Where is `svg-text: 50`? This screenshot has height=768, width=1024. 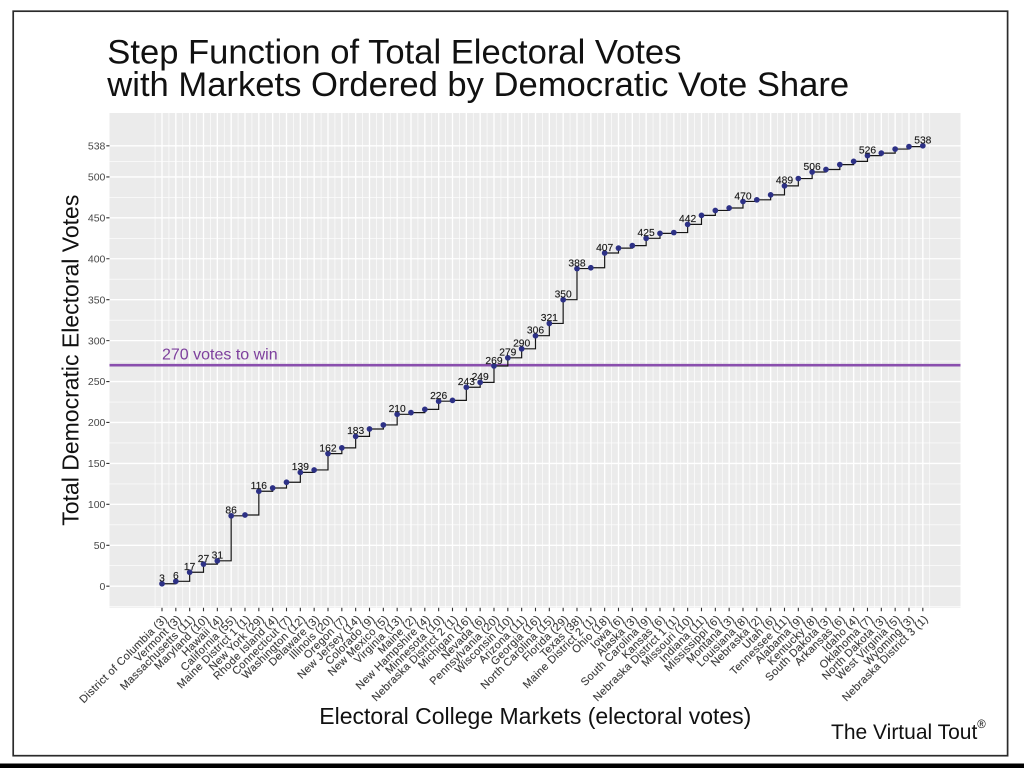 svg-text: 50 is located at coordinates (100, 546).